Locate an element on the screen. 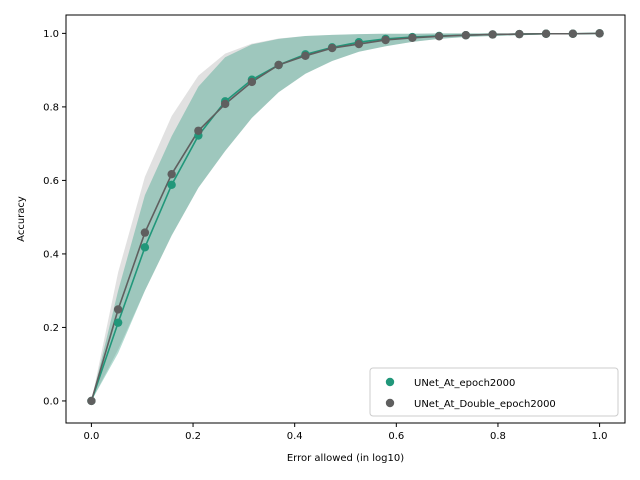 This screenshot has width=640, height=480. y-tick-label: 0.4 is located at coordinates (51, 254).